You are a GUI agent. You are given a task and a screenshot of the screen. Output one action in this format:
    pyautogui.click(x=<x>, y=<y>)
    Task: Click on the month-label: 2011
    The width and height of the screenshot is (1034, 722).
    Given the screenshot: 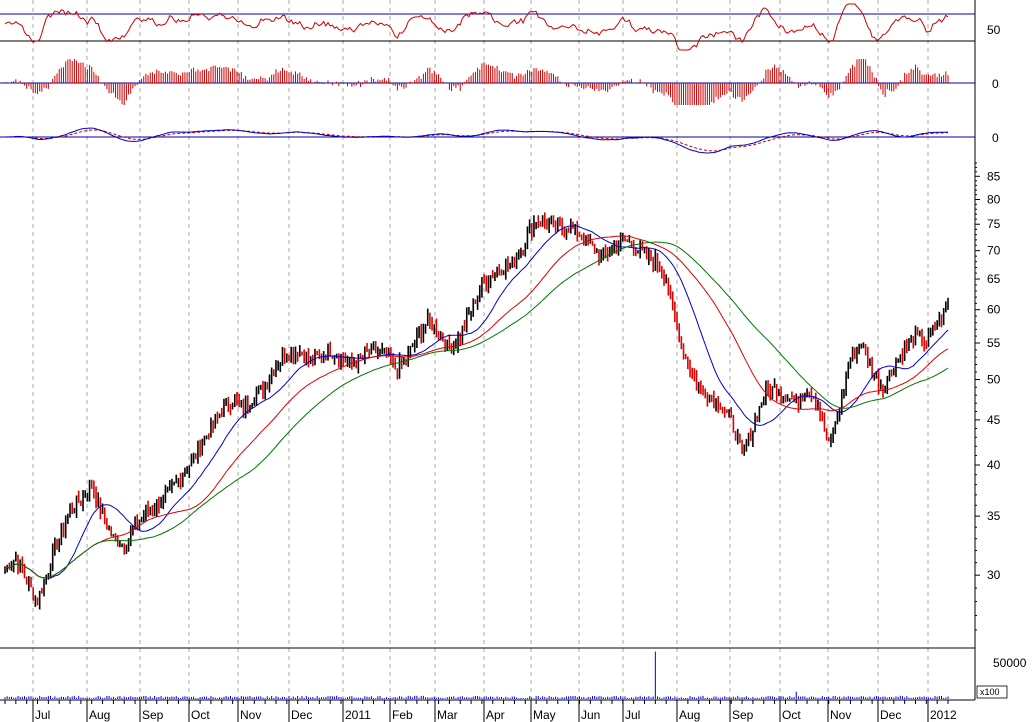 What is the action you would take?
    pyautogui.click(x=358, y=715)
    